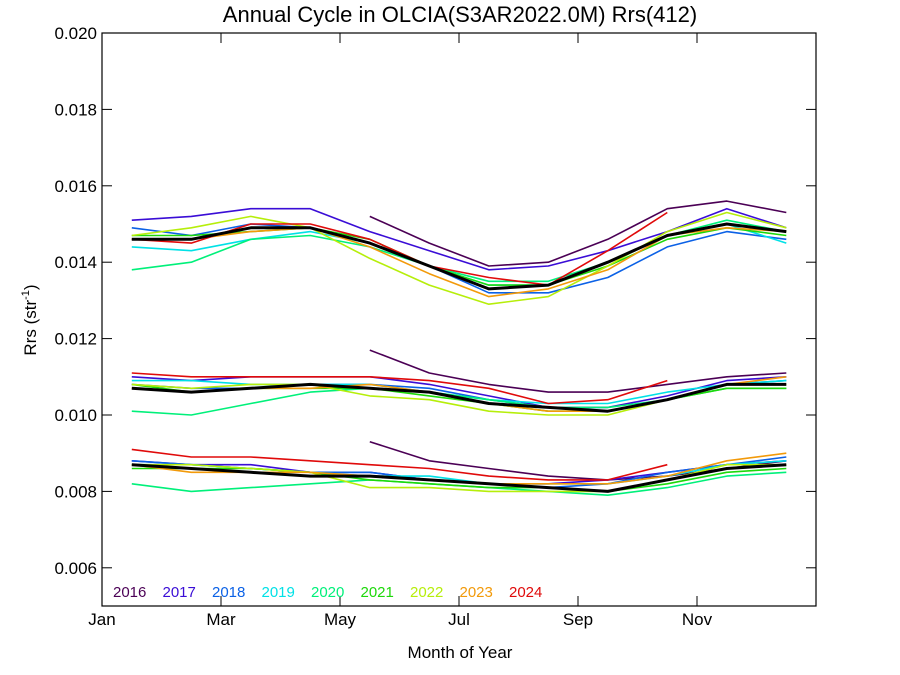 The image size is (900, 675). Describe the element at coordinates (426, 592) in the screenshot. I see `legend-item-2022: 2022` at that location.